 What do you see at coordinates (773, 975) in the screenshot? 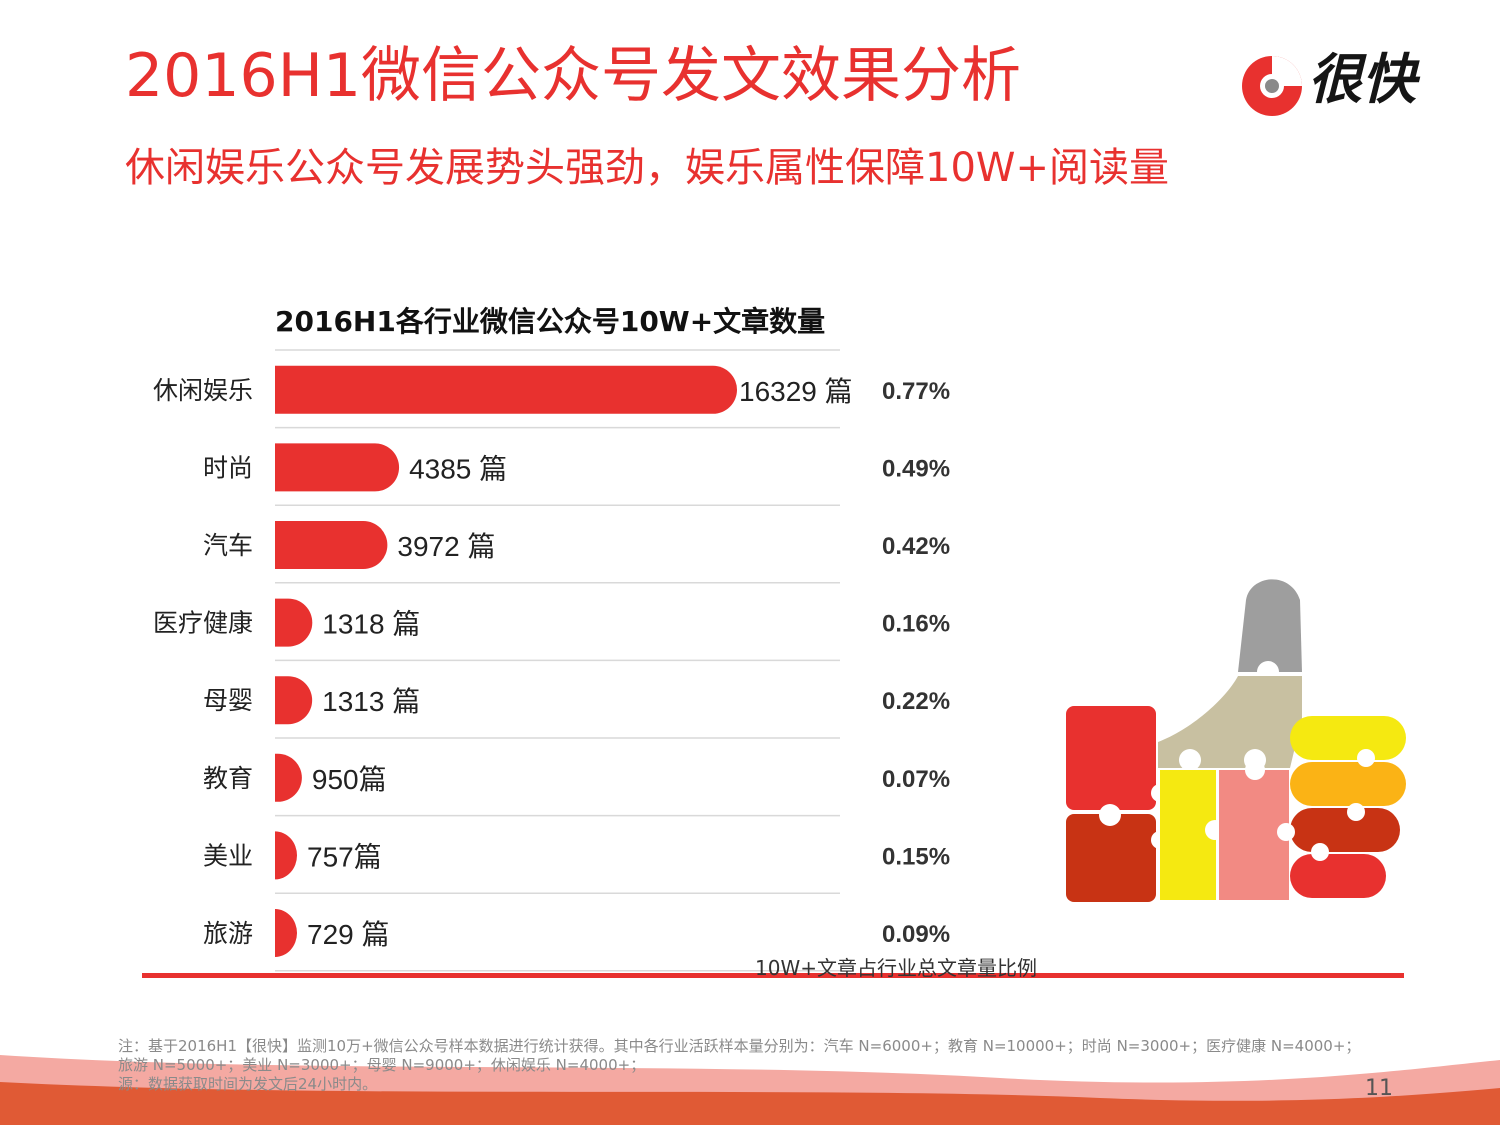
I see `chart-baseline` at bounding box center [773, 975].